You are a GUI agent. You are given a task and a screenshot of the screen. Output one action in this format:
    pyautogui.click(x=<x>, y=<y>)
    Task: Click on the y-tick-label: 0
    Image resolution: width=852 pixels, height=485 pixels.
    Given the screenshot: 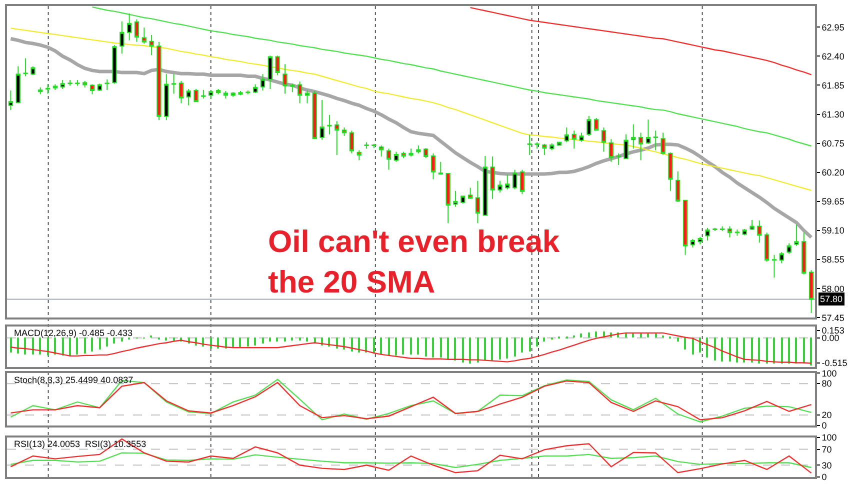 What is the action you would take?
    pyautogui.click(x=824, y=477)
    